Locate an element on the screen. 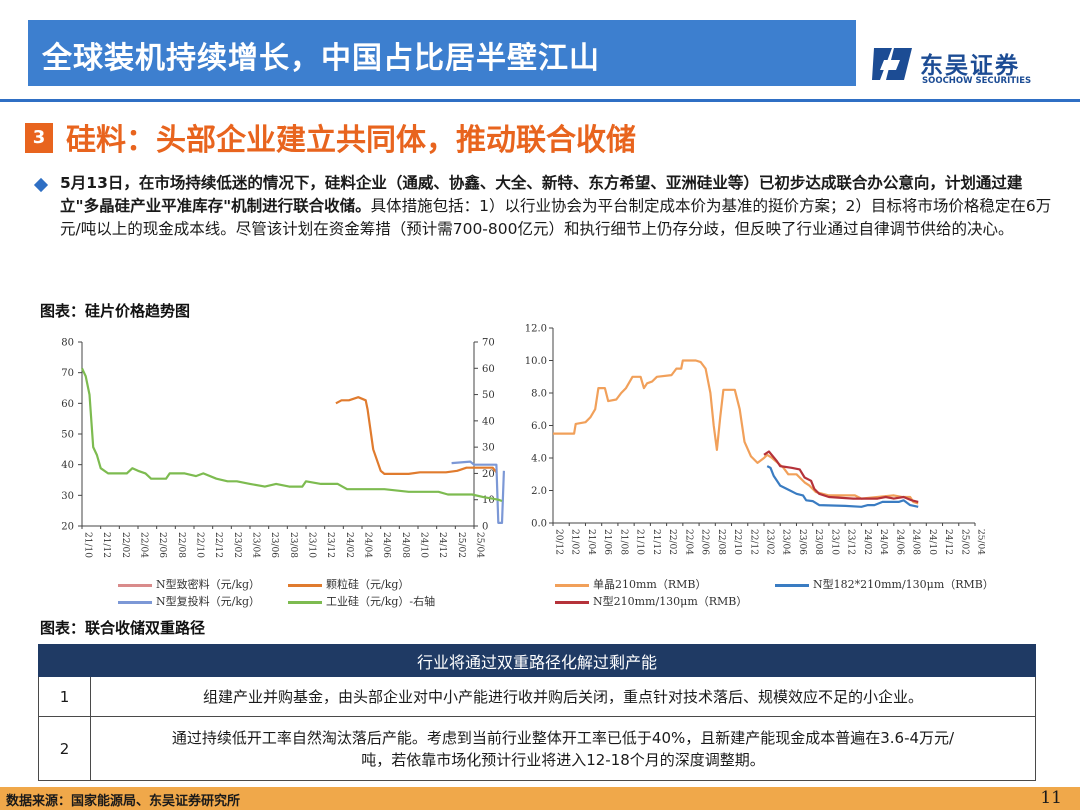 This screenshot has width=1080, height=810. x-tick-label: 21/04 is located at coordinates (591, 542).